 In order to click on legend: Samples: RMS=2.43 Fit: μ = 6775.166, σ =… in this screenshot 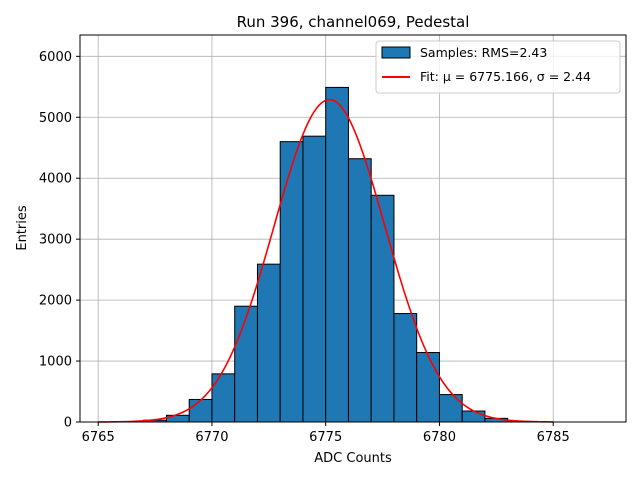, I will do `click(498, 67)`.